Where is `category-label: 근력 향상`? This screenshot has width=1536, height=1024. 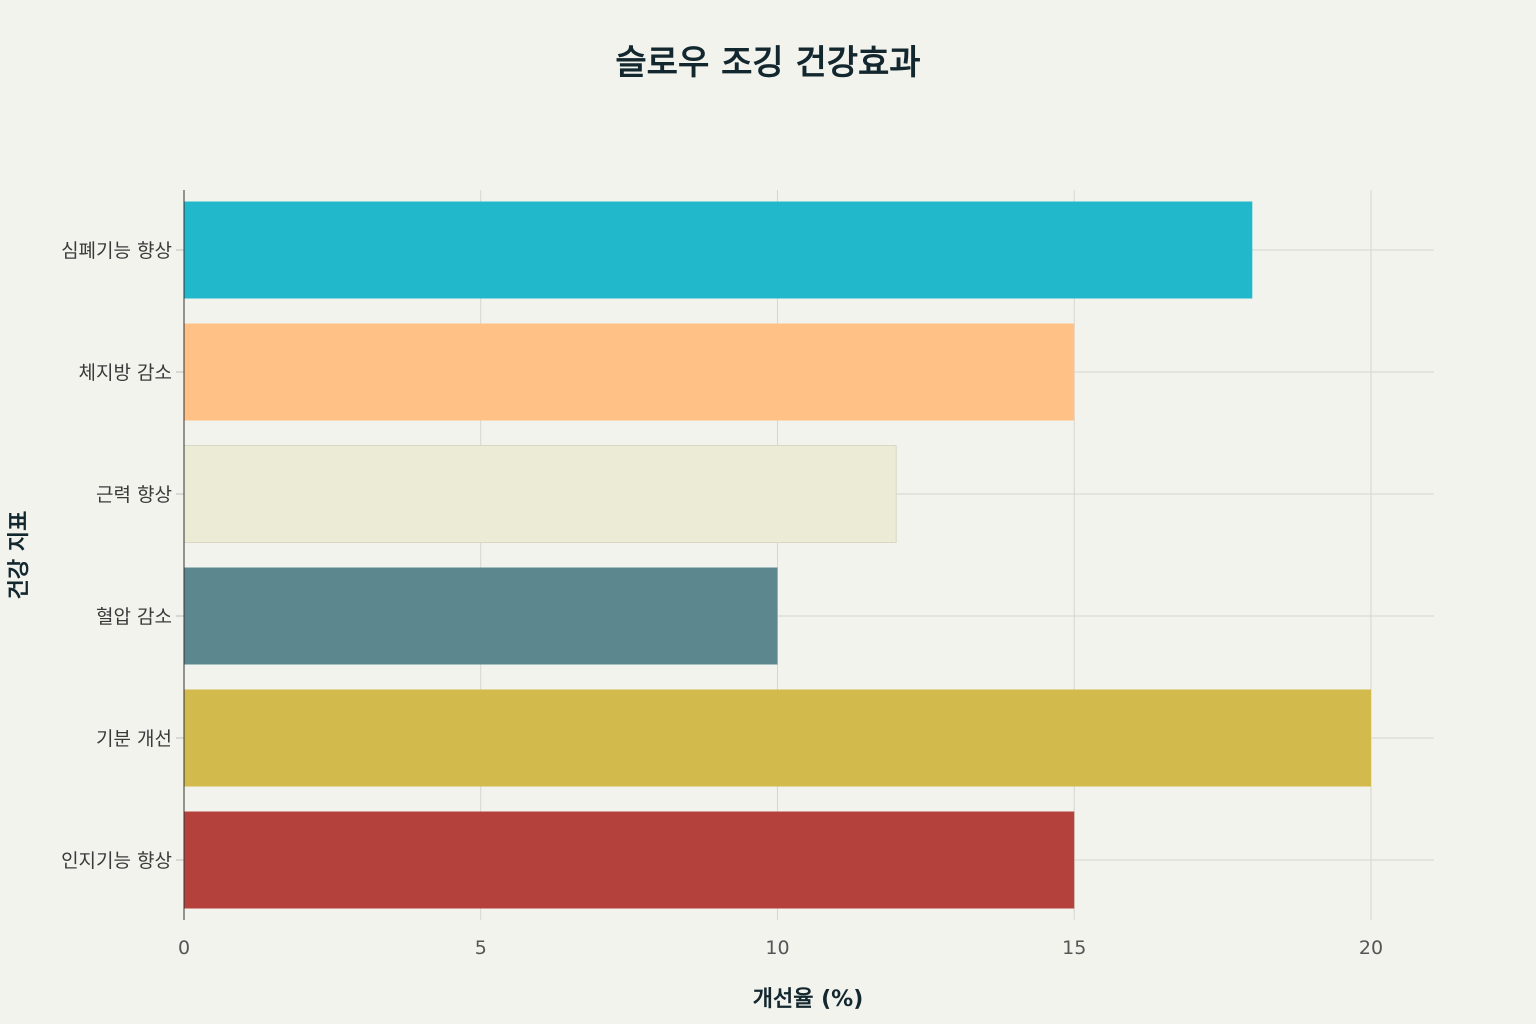
category-label: 근력 향상 is located at coordinates (134, 495).